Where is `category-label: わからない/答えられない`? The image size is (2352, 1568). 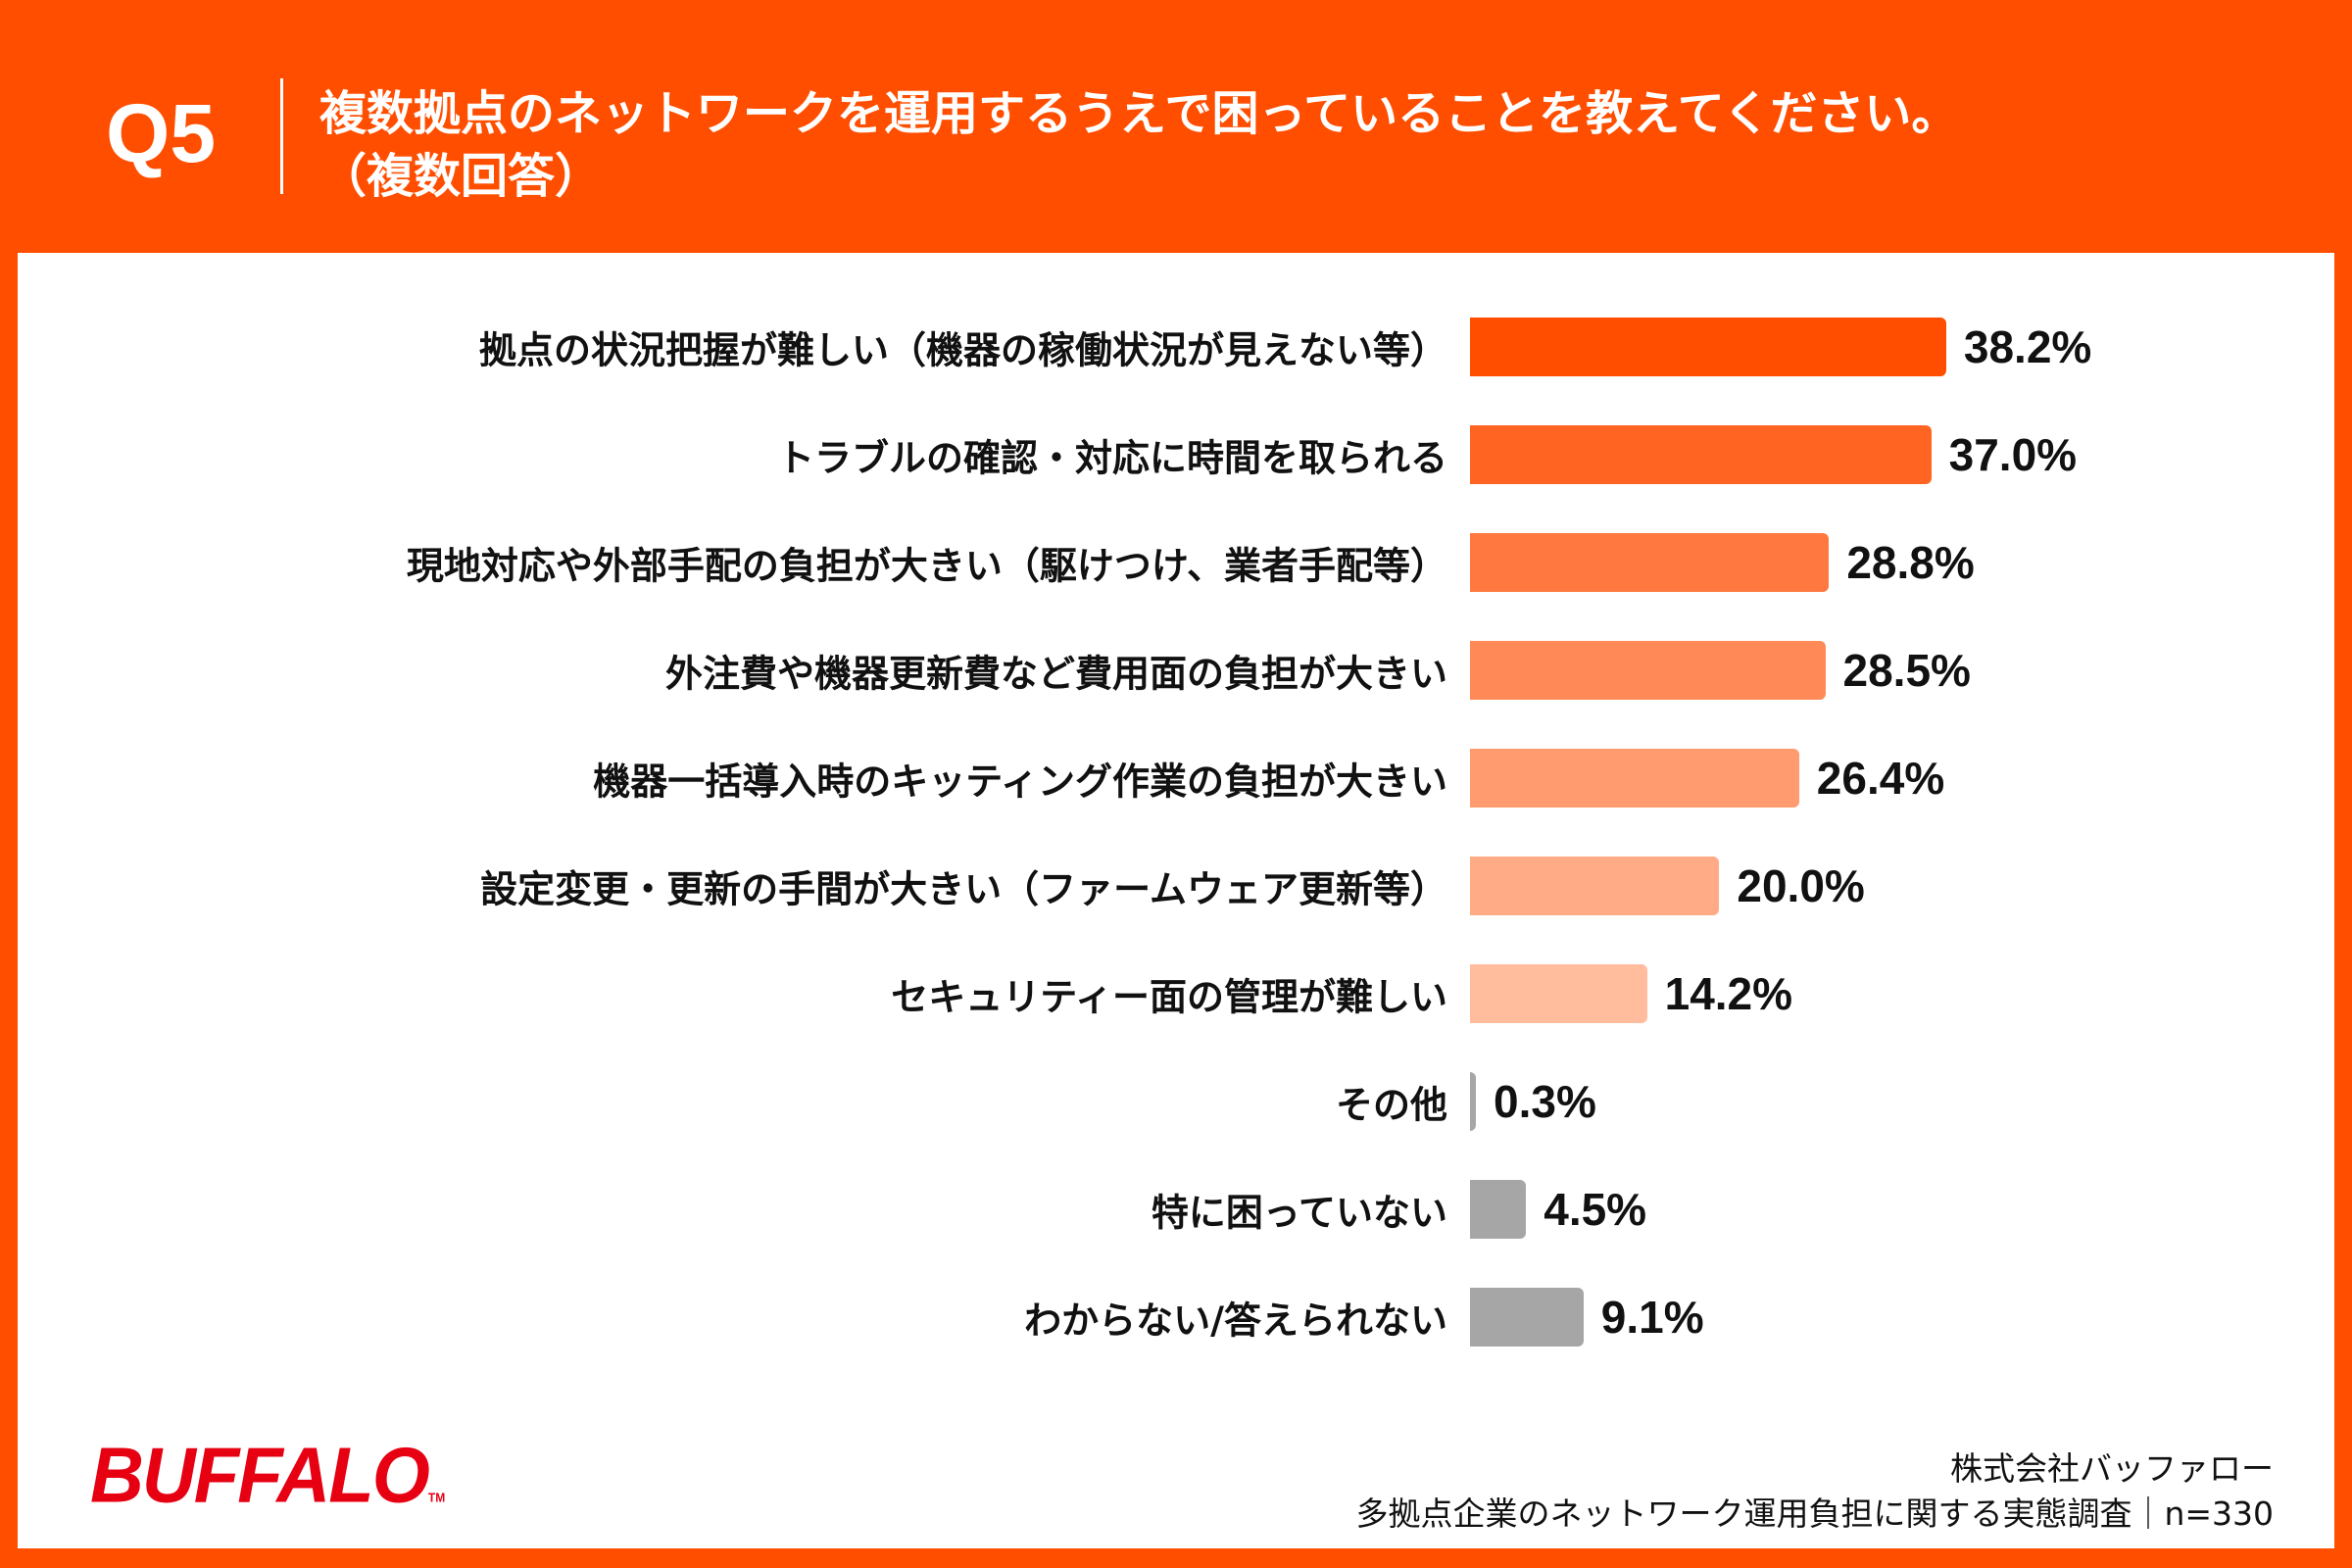
category-label: わからない/答えられない is located at coordinates (1235, 1320).